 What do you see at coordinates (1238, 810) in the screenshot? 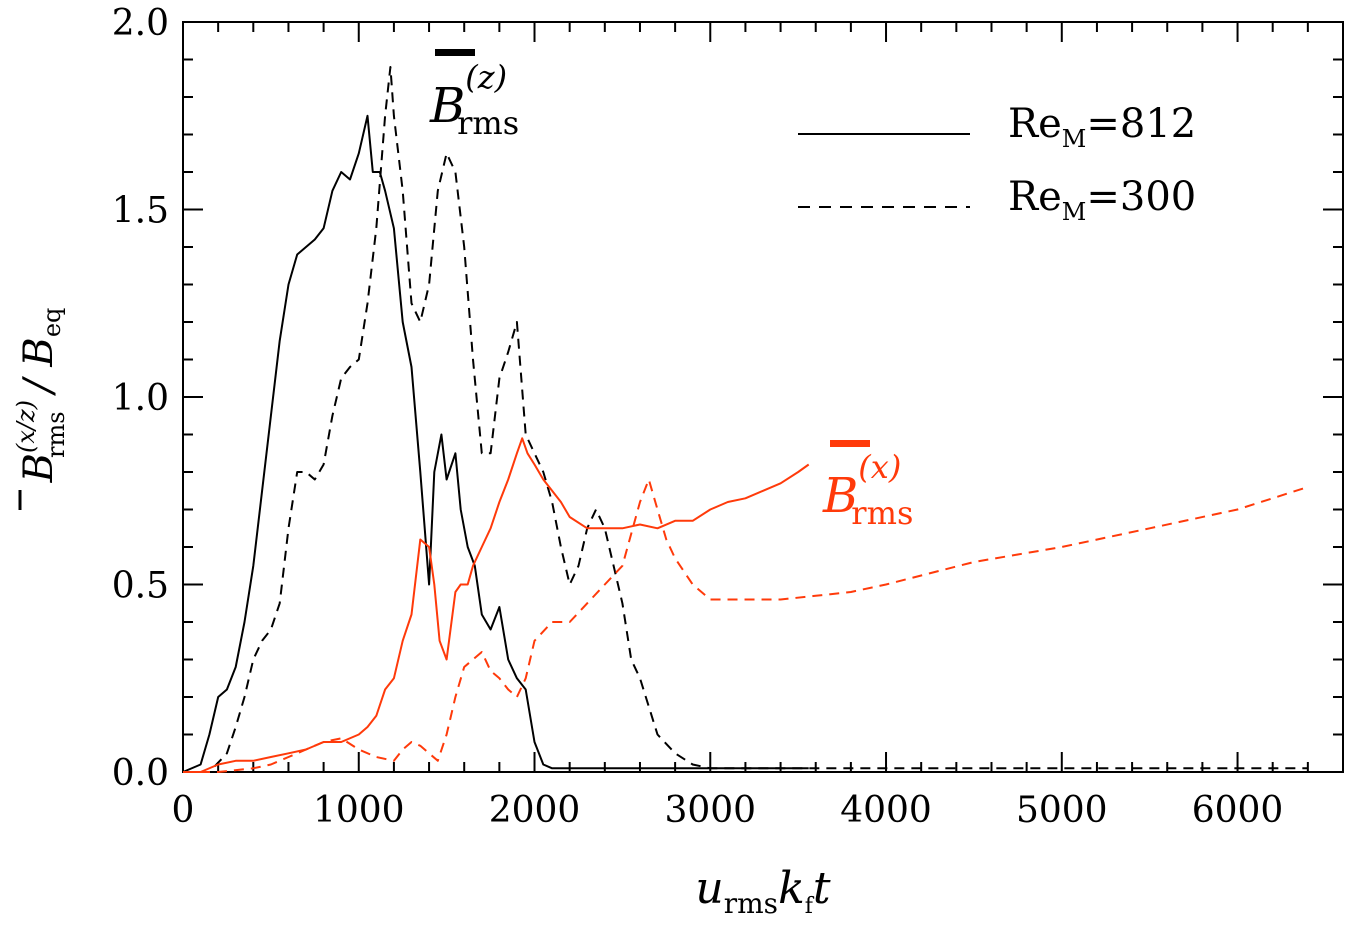
I see `x-tick-label: 6000` at bounding box center [1238, 810].